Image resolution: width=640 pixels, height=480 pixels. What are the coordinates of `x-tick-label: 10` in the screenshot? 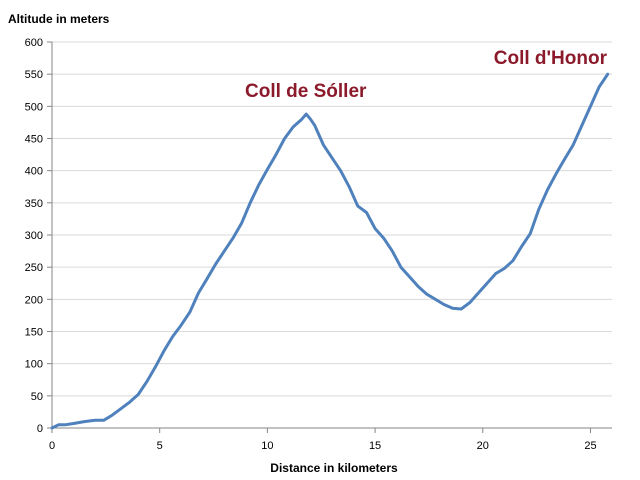 It's located at (267, 446).